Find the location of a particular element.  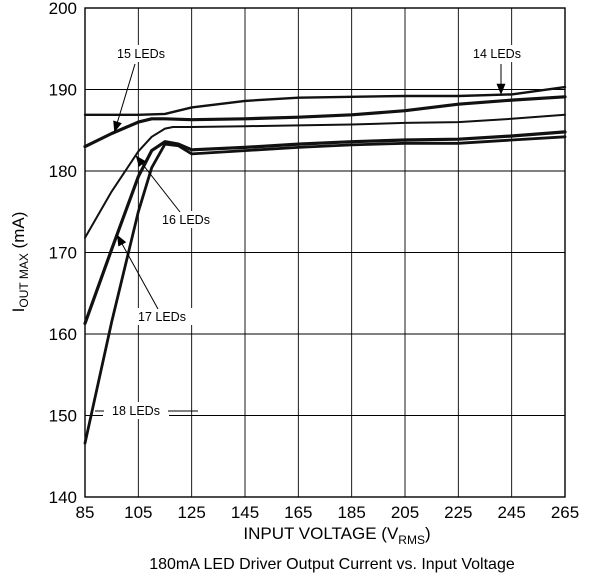

x-axis-label-sub: RMS is located at coordinates (411, 540).